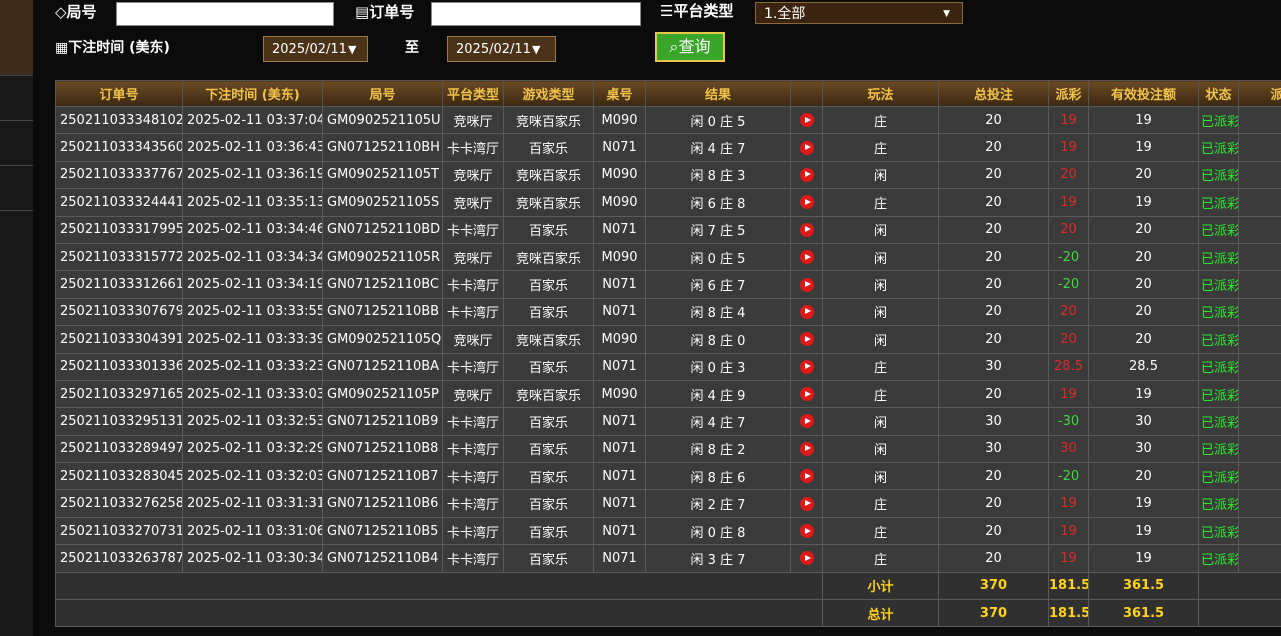 This screenshot has height=636, width=1281. Describe the element at coordinates (252, 284) in the screenshot. I see `cell: 2025-02-11 03:34:19` at that location.